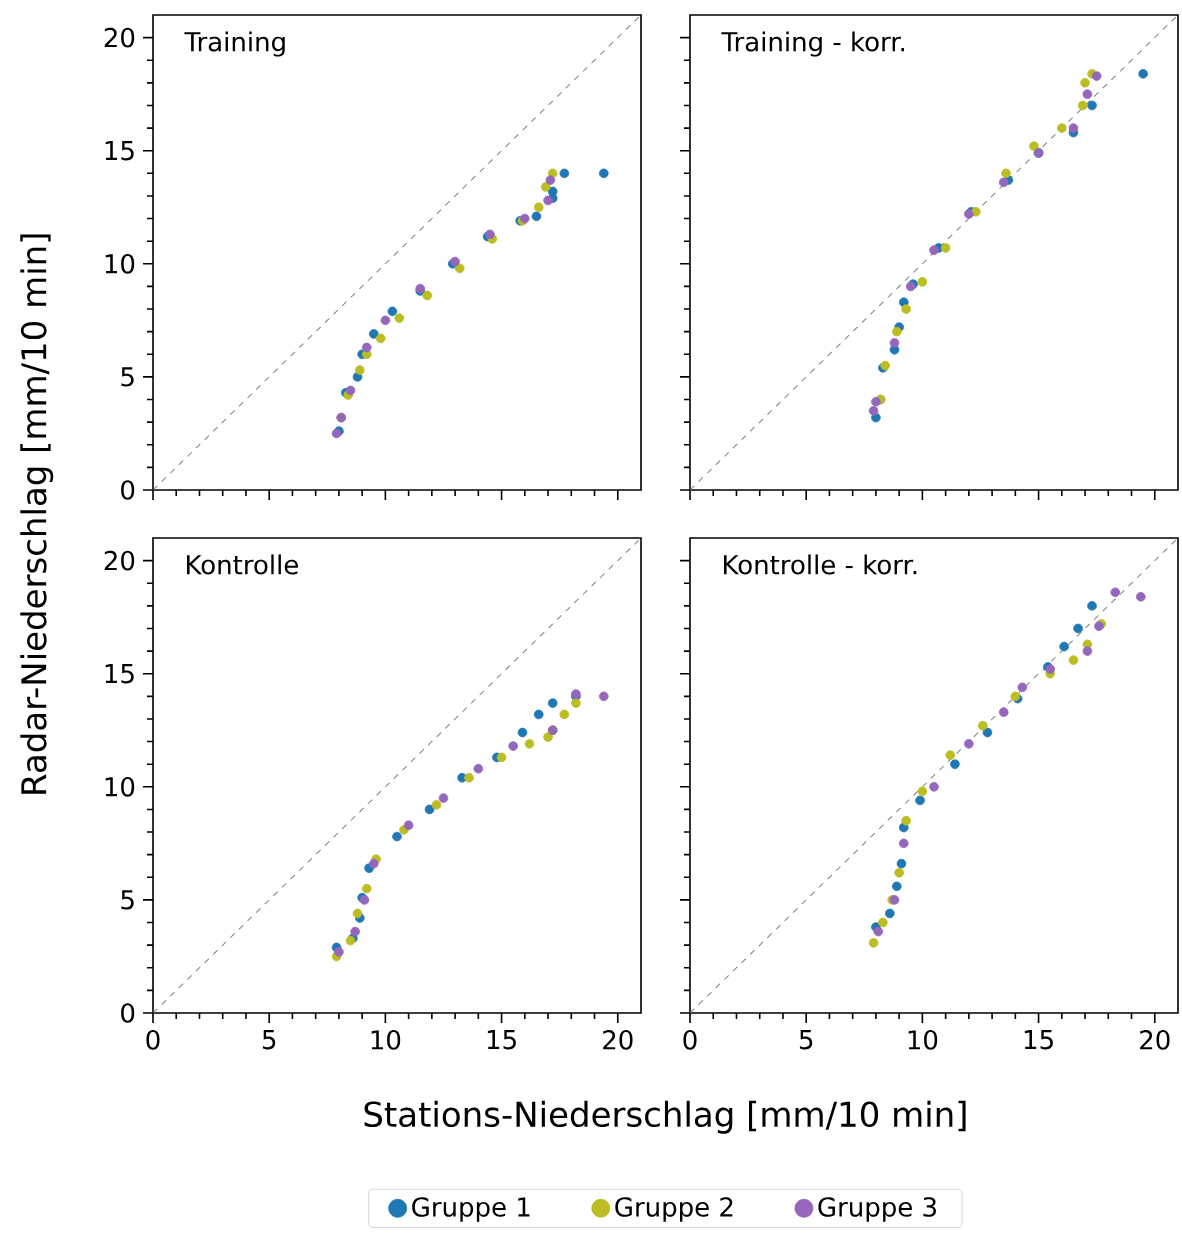 The width and height of the screenshot is (1182, 1248). I want to click on y-axis-title: Radar-Niederschlag [mm/10 min], so click(37, 514).